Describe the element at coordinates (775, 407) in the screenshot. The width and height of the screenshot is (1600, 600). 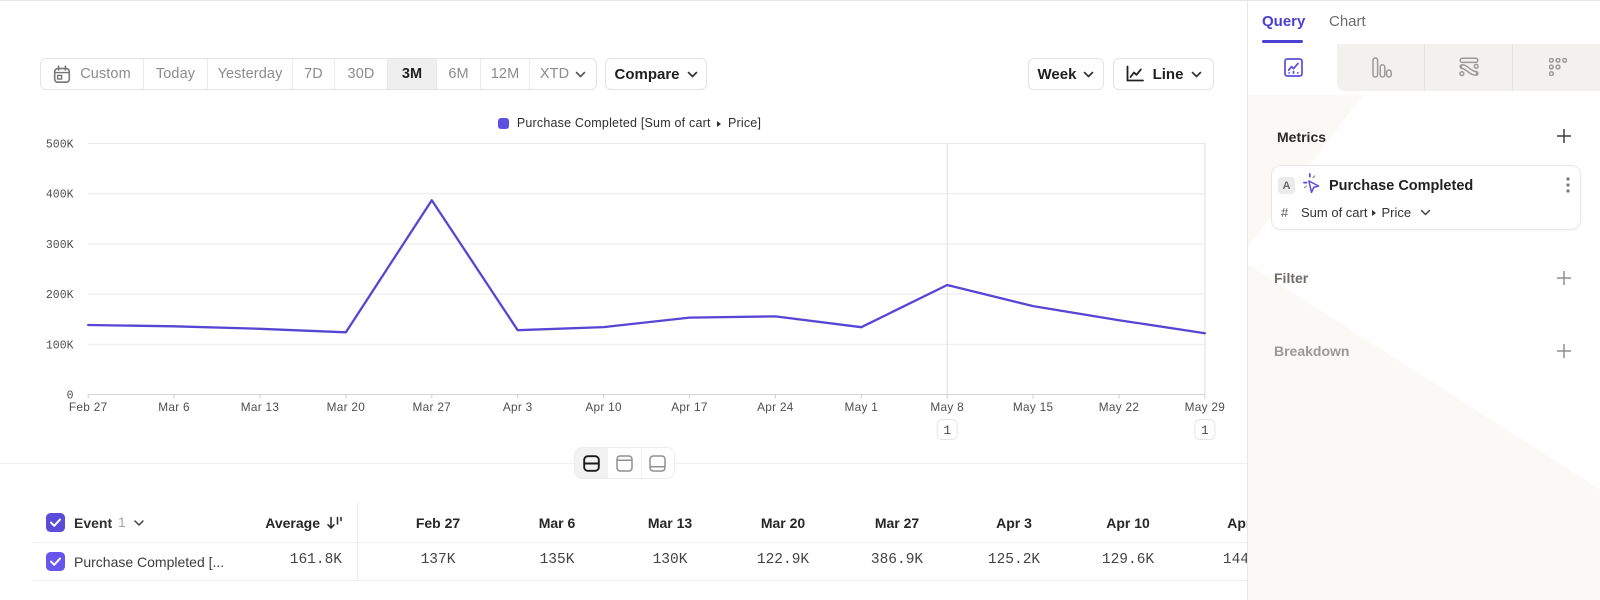
I see `svg-text: Apr 24` at that location.